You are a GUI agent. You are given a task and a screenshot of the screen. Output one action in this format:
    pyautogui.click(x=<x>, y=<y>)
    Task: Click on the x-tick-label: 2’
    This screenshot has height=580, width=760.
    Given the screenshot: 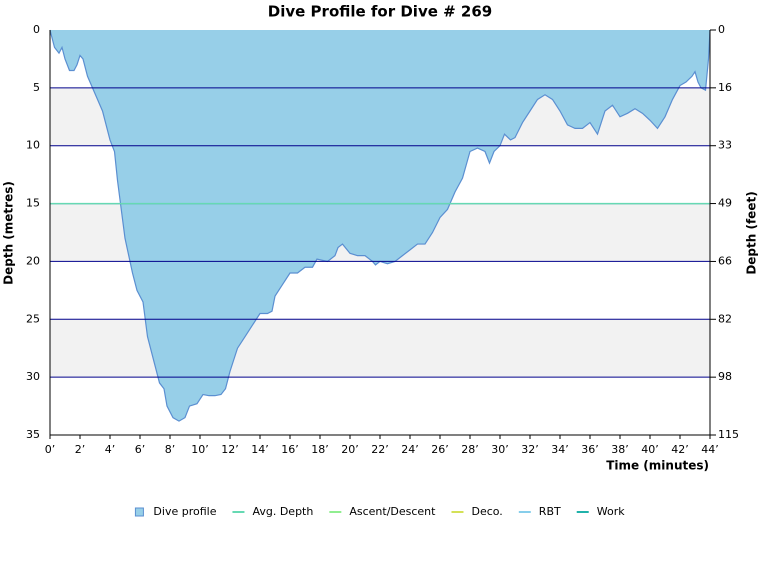 What is the action you would take?
    pyautogui.click(x=80, y=449)
    